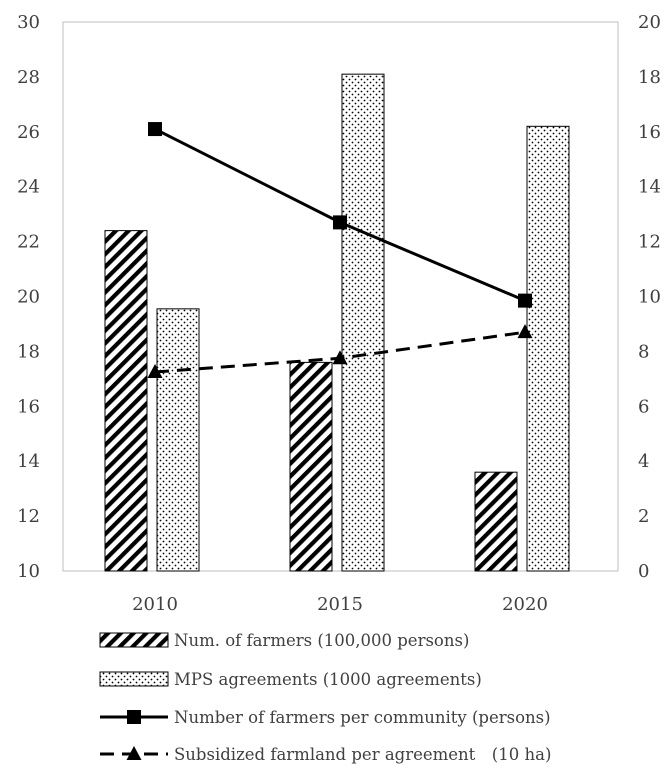  Describe the element at coordinates (328, 679) in the screenshot. I see `legend-label: MPS agreements (1000 agreements)` at that location.